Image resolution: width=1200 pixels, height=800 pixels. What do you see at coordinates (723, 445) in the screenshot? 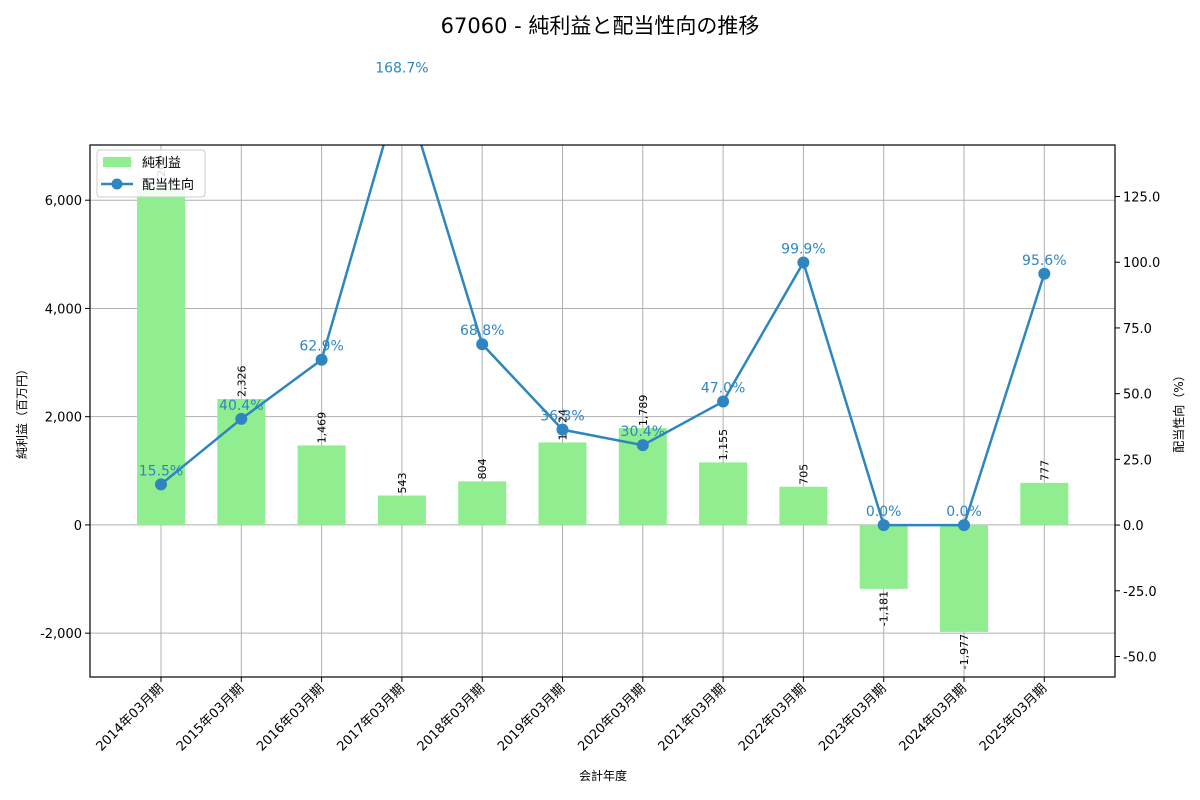
I see `bar-value-label: 1,155` at bounding box center [723, 445].